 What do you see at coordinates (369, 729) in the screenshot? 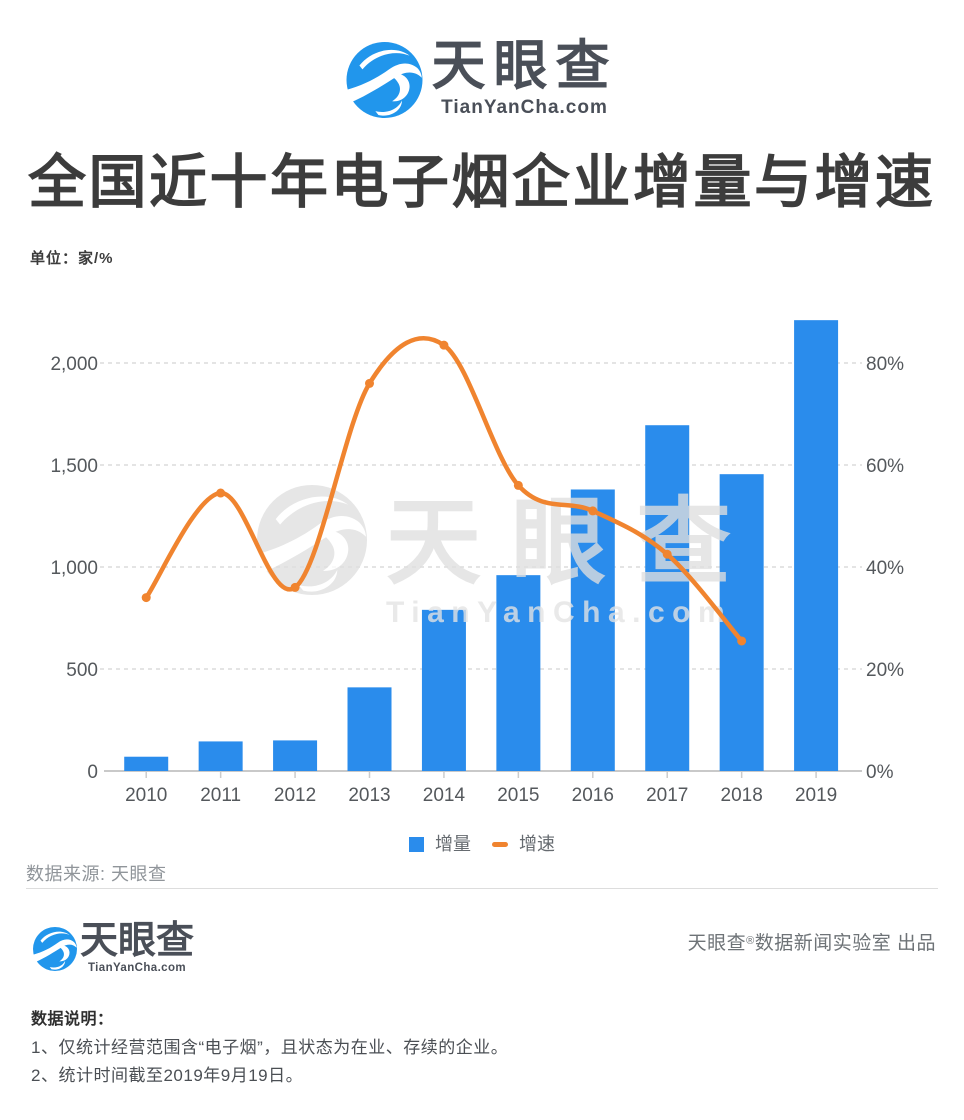
I see `bar-2013` at bounding box center [369, 729].